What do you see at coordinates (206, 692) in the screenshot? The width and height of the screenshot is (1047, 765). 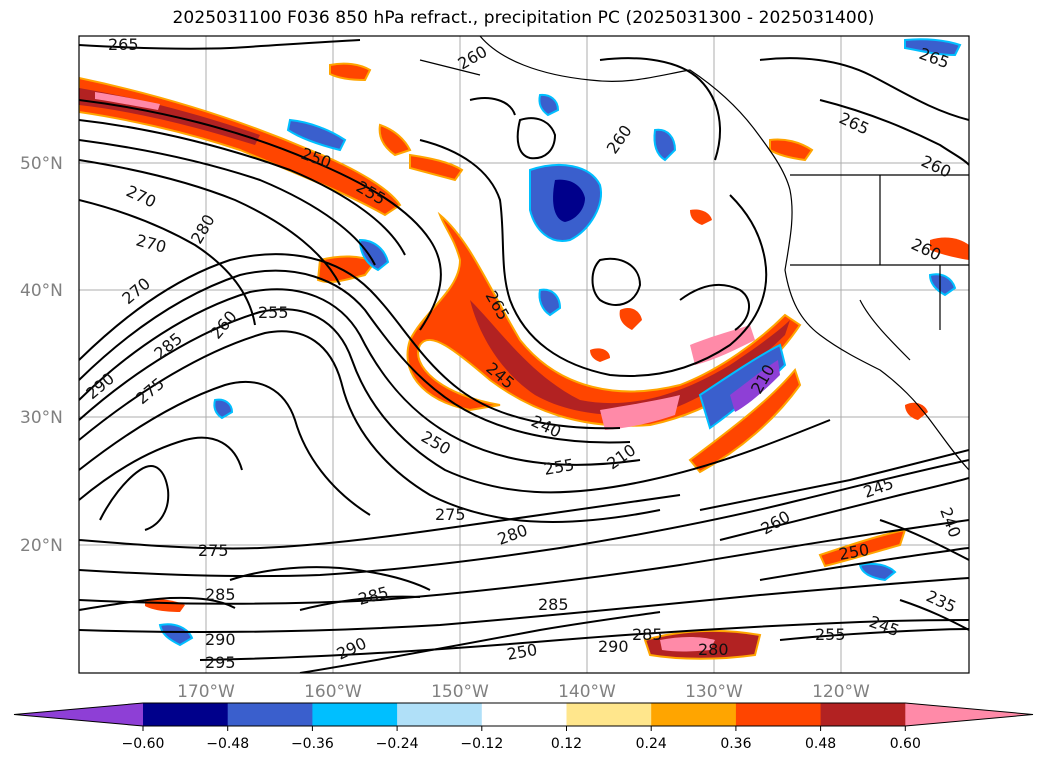 I see `lon-label-170w: 170°W` at bounding box center [206, 692].